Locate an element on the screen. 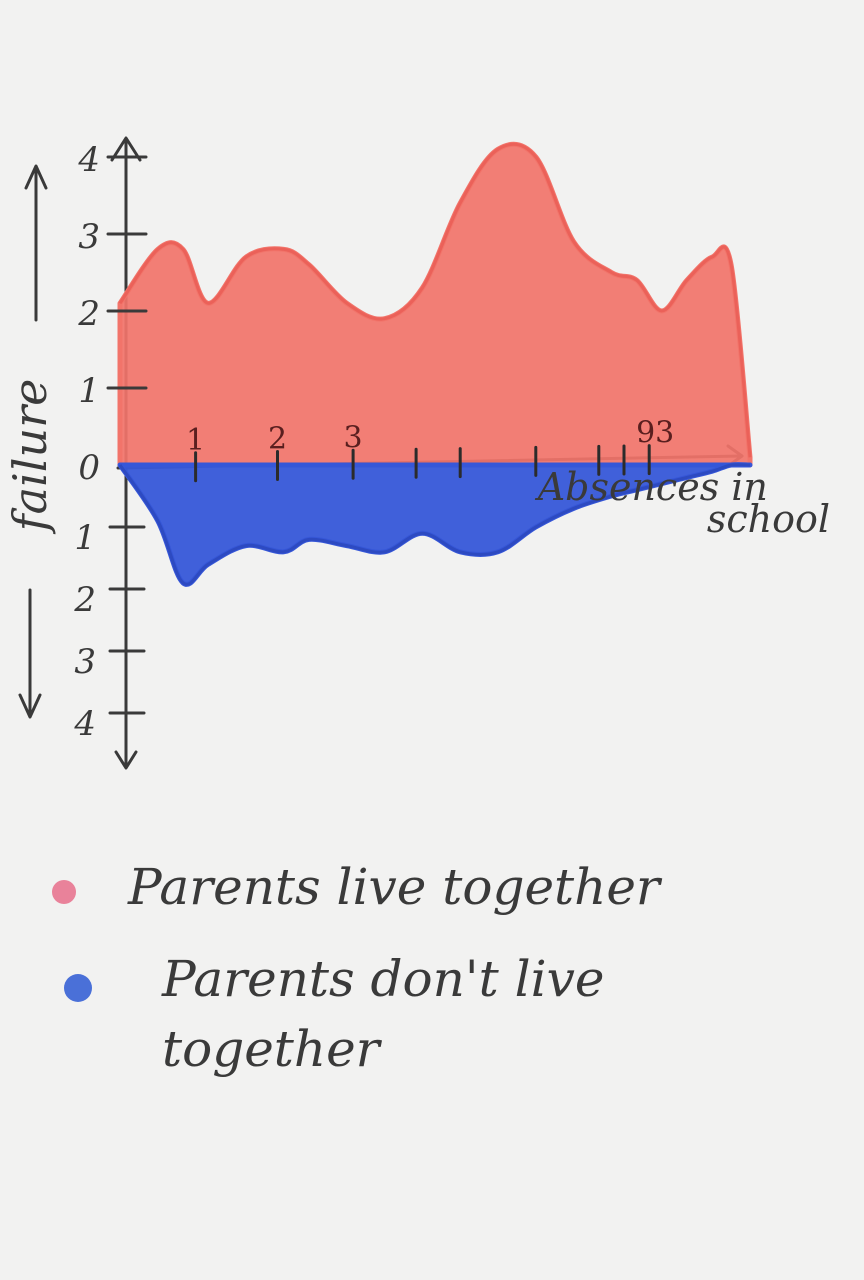  x-tick-label-2: 2 is located at coordinates (277, 439).